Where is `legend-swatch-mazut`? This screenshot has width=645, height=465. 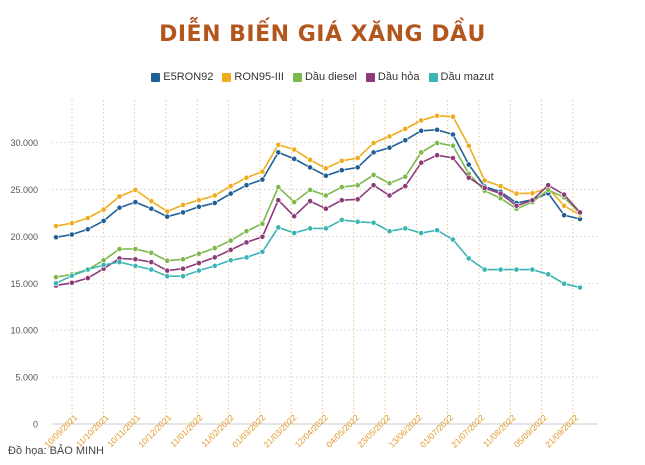
legend-swatch-mazut is located at coordinates (433, 77).